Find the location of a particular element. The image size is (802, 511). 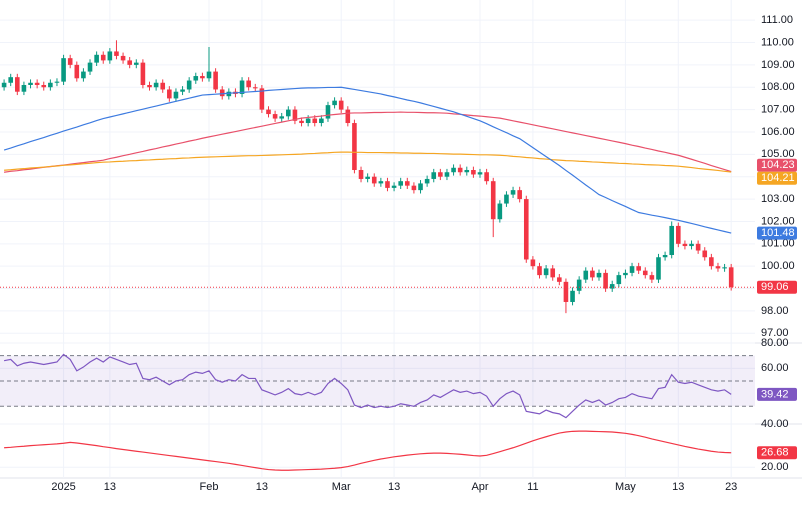

x-tick-label: Mar is located at coordinates (341, 487).